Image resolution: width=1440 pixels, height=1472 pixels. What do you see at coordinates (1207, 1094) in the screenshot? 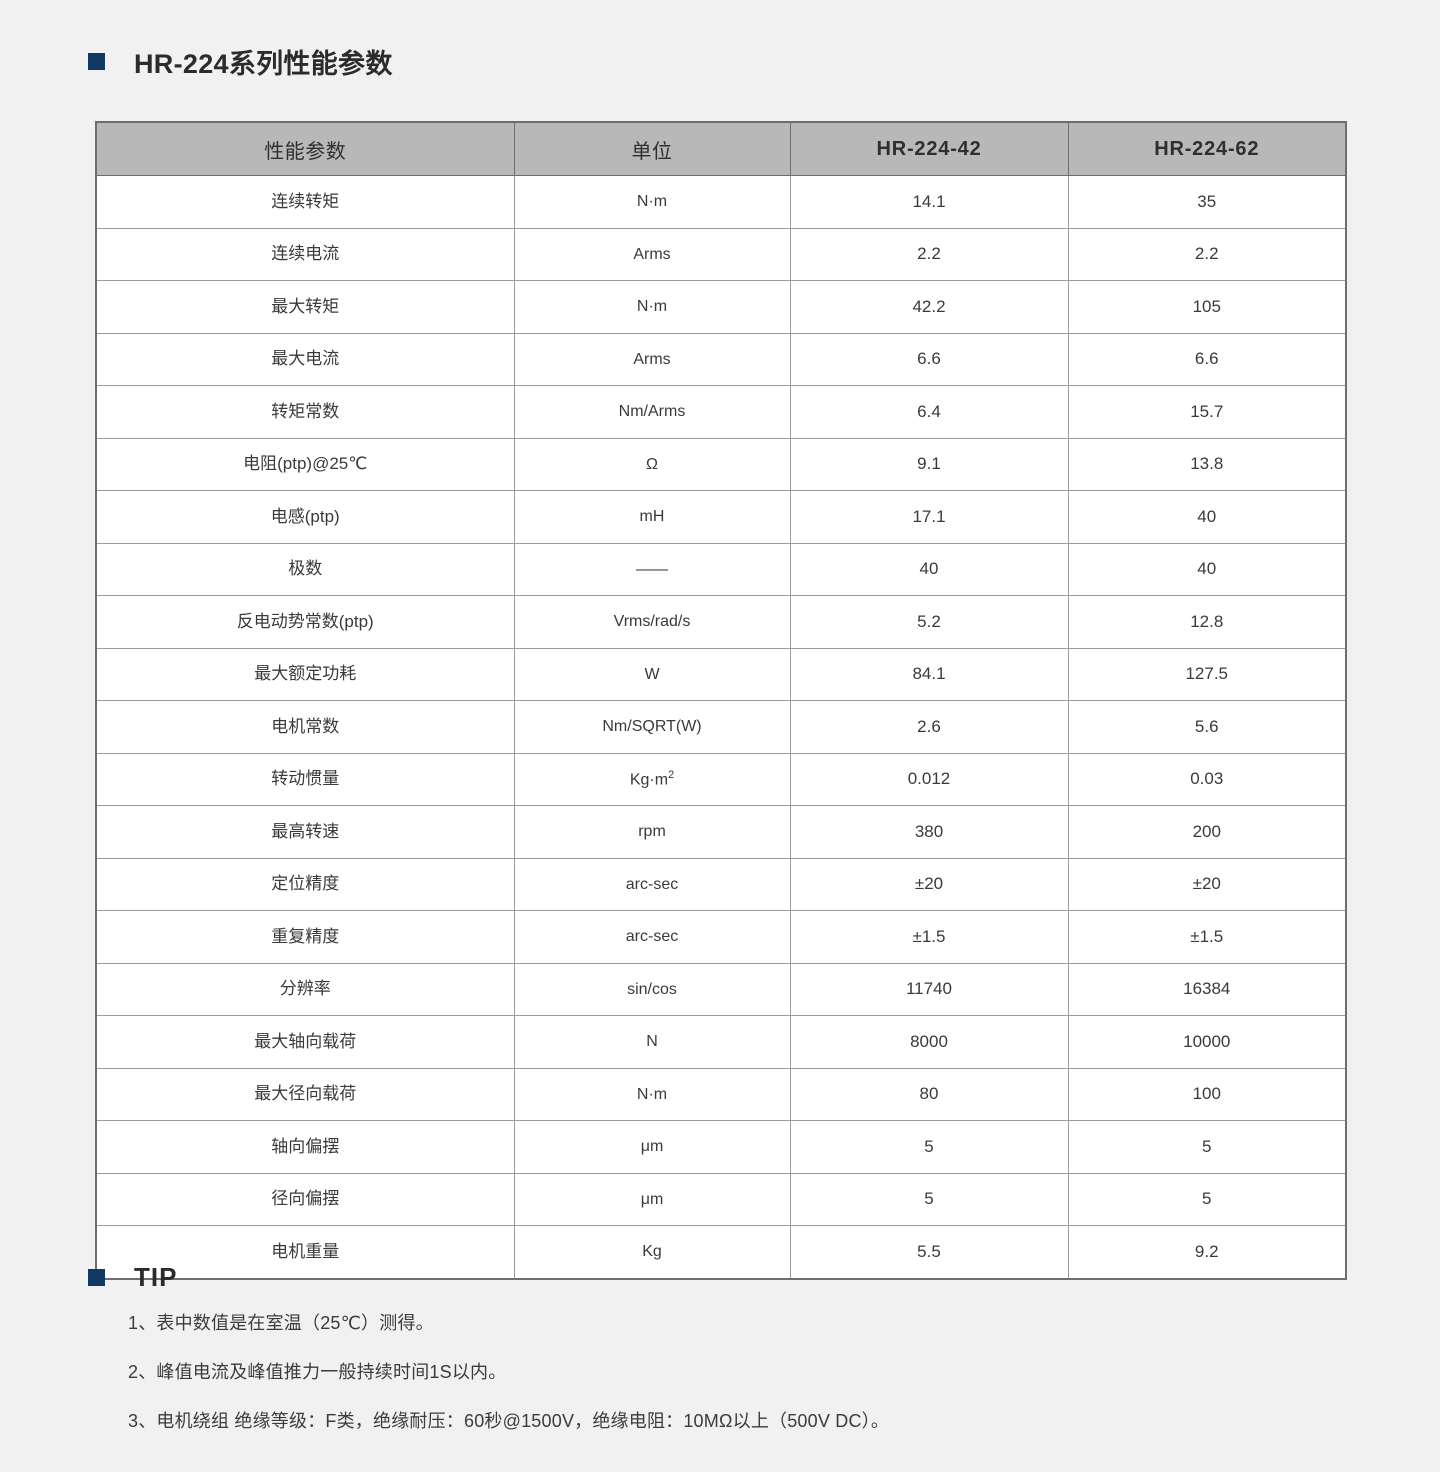
I see `cell-value-hr-224-62: 100` at bounding box center [1207, 1094].